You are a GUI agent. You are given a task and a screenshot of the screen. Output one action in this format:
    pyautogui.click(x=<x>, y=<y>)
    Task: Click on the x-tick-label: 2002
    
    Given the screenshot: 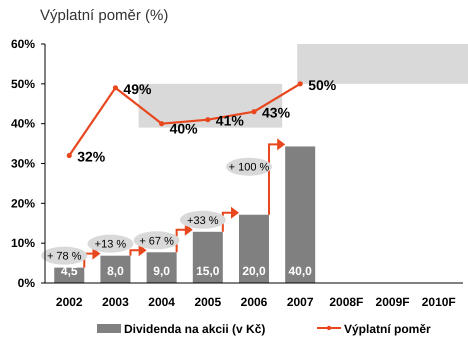 What is the action you would take?
    pyautogui.click(x=69, y=302)
    